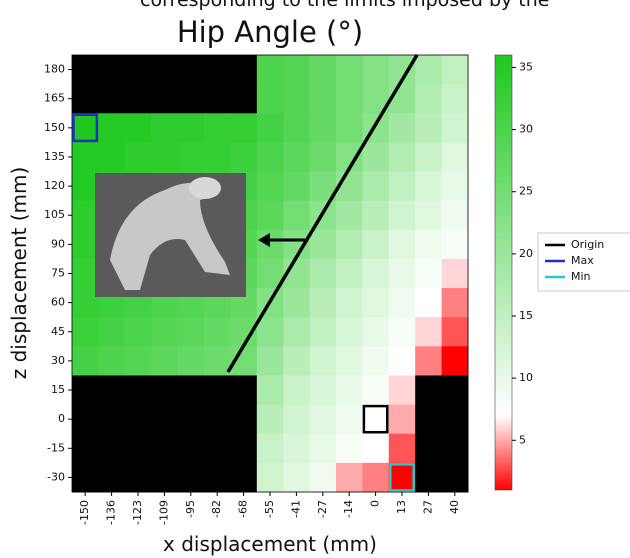 The height and width of the screenshot is (558, 630). I want to click on x-tick-label: -27, so click(322, 509).